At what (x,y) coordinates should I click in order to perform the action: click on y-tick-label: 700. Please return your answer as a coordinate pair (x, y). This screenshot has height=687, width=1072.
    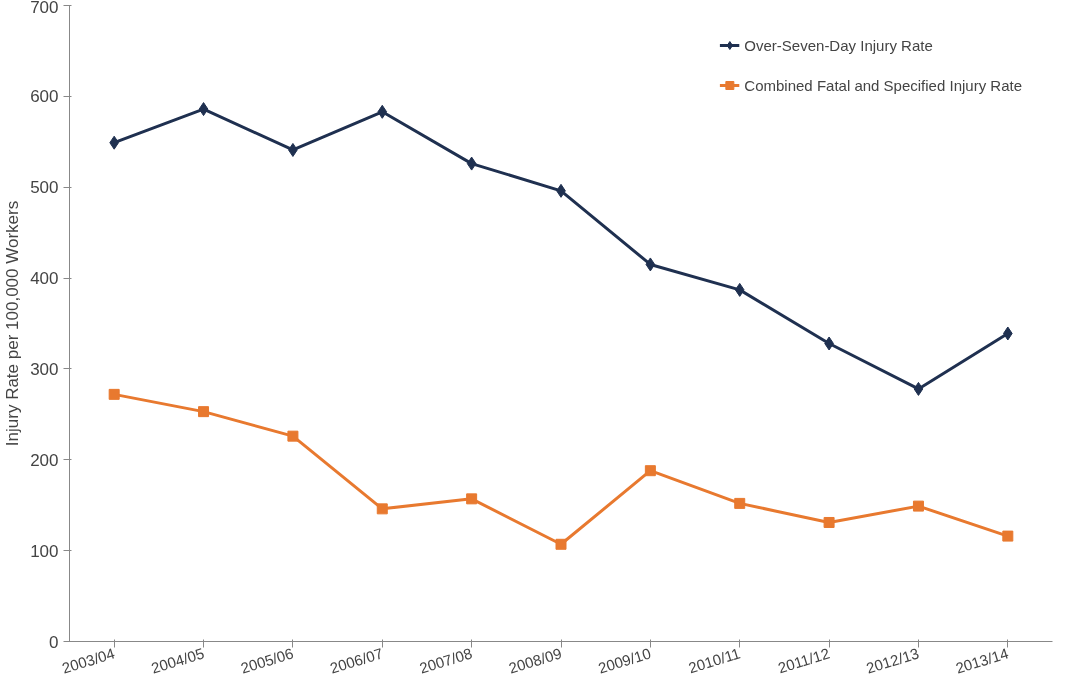
    Looking at the image, I should click on (44, 8).